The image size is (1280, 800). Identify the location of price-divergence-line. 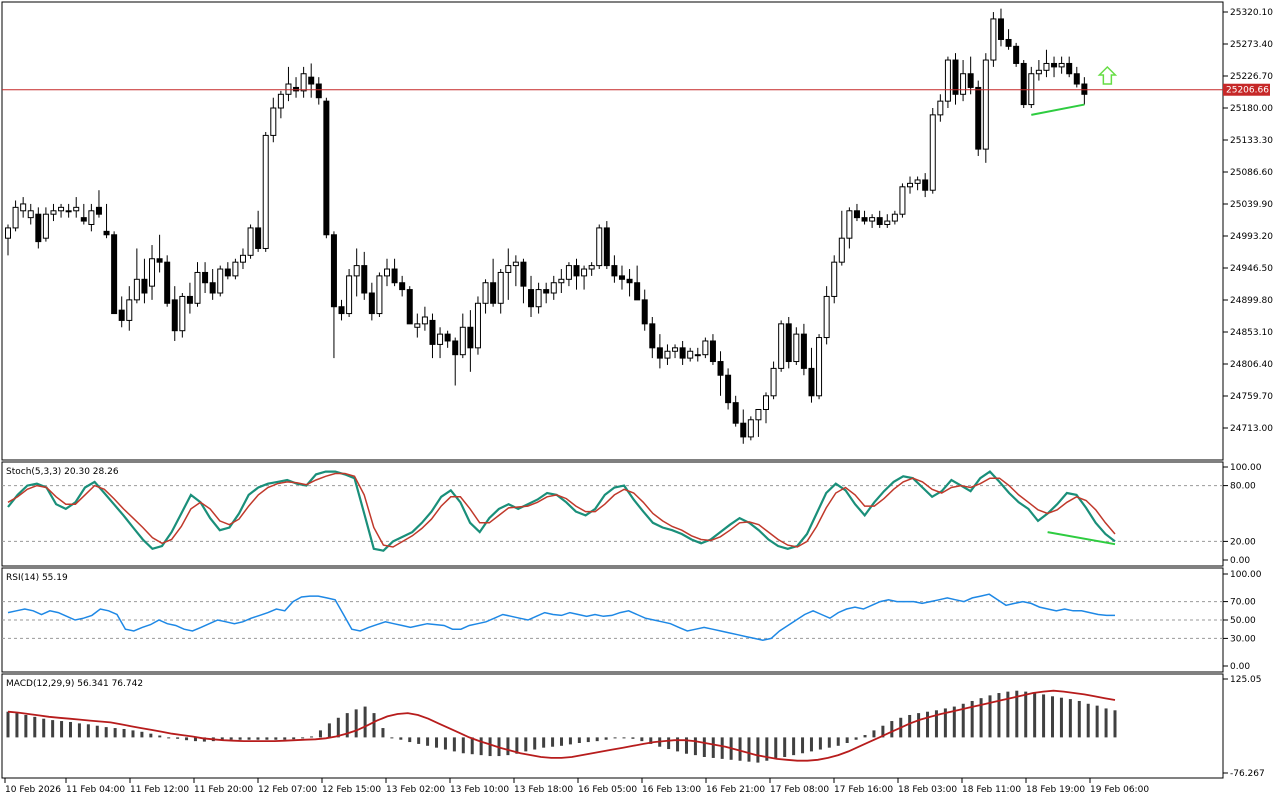
(1058, 109).